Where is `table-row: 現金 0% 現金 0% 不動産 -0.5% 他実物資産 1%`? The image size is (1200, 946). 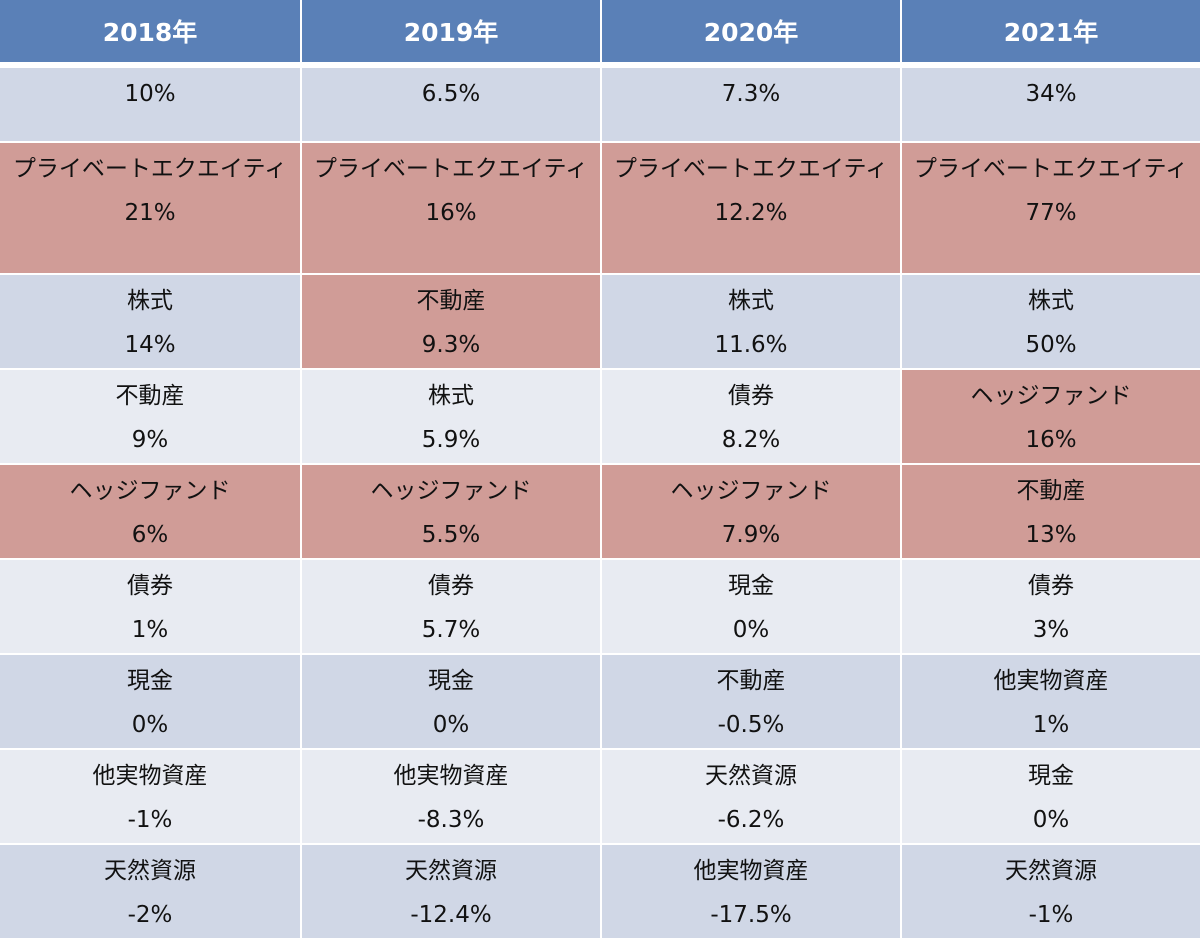
table-row: 現金 0% 現金 0% 不動産 -0.5% 他実物資産 1% is located at coordinates (600, 702).